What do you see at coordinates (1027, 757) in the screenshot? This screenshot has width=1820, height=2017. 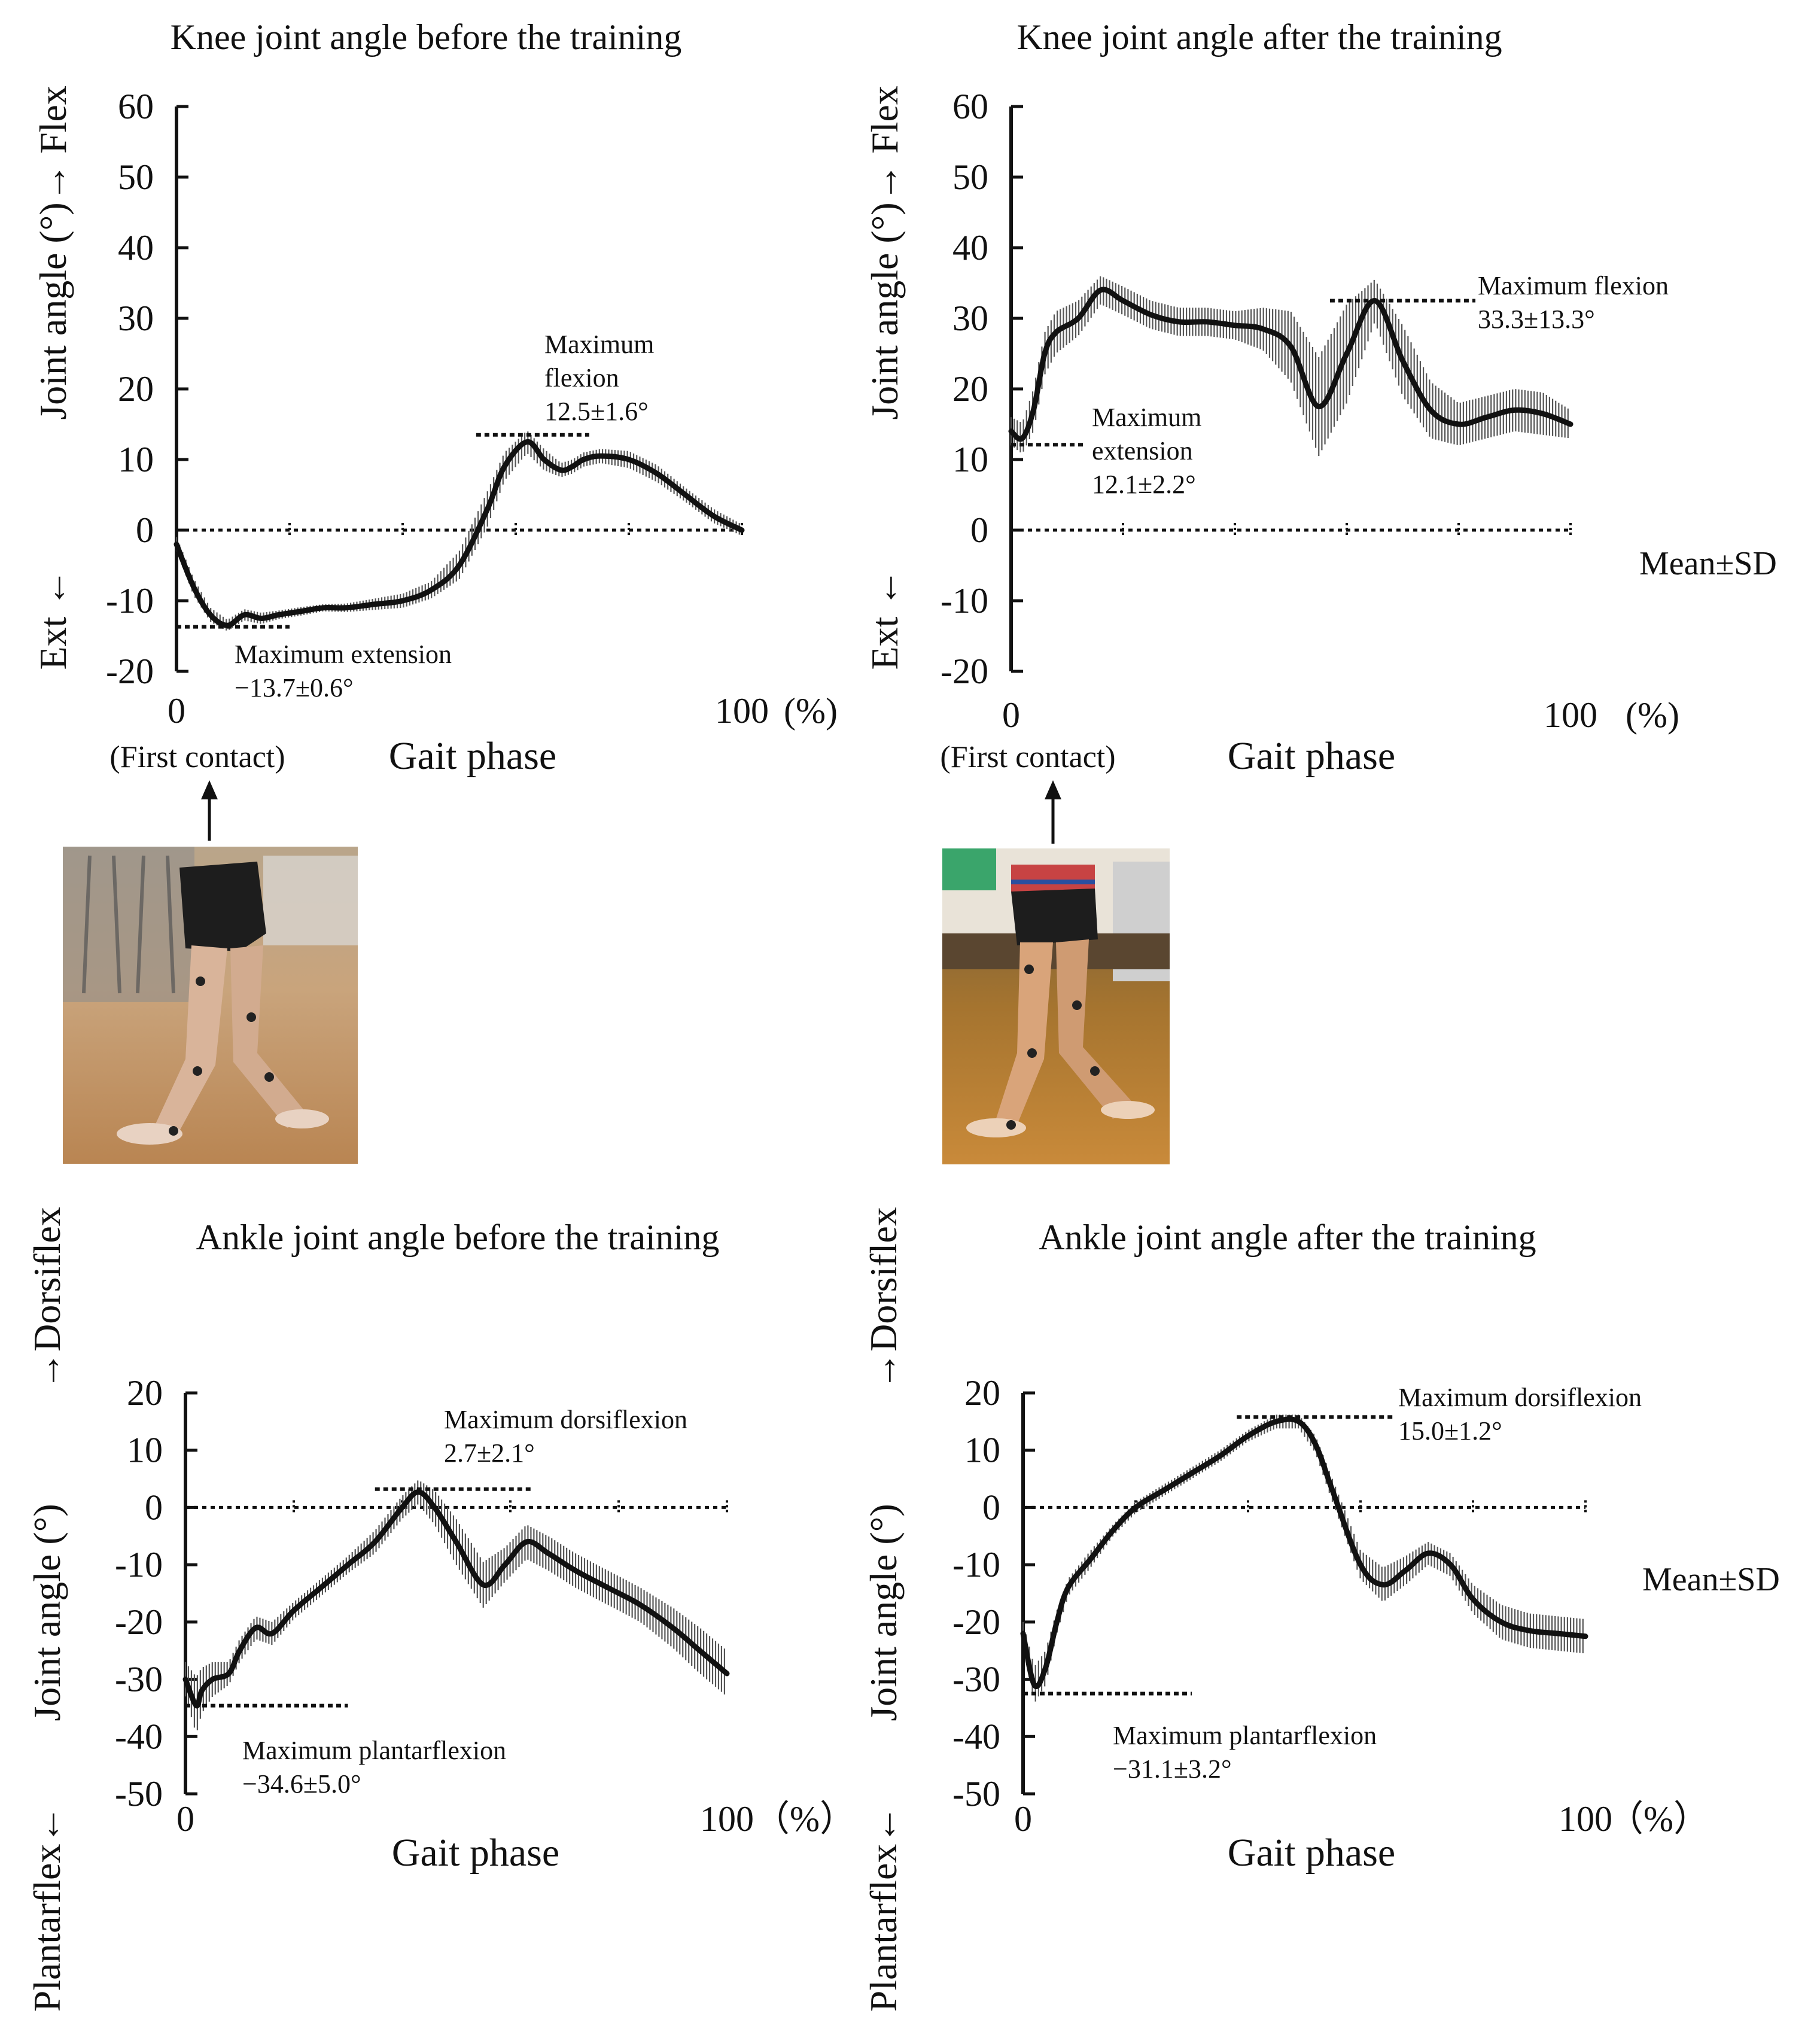 I see `first-contact-label-after: (First contact)` at bounding box center [1027, 757].